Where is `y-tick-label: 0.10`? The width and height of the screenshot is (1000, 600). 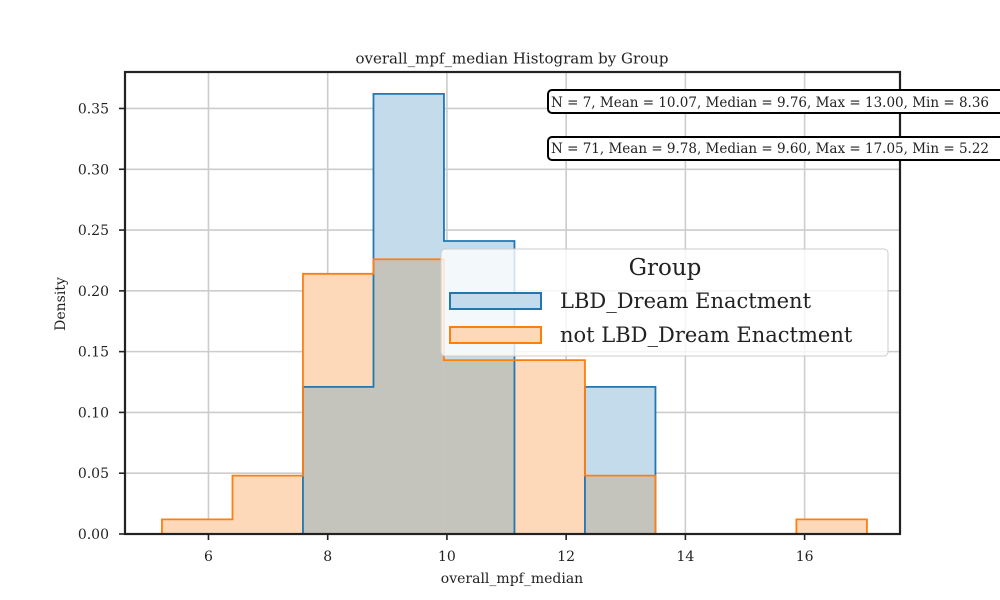 y-tick-label: 0.10 is located at coordinates (93, 413).